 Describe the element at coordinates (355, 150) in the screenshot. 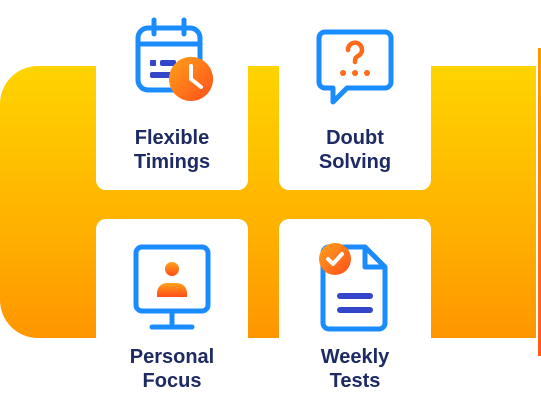

I see `feature-label: Doubt Solving` at that location.